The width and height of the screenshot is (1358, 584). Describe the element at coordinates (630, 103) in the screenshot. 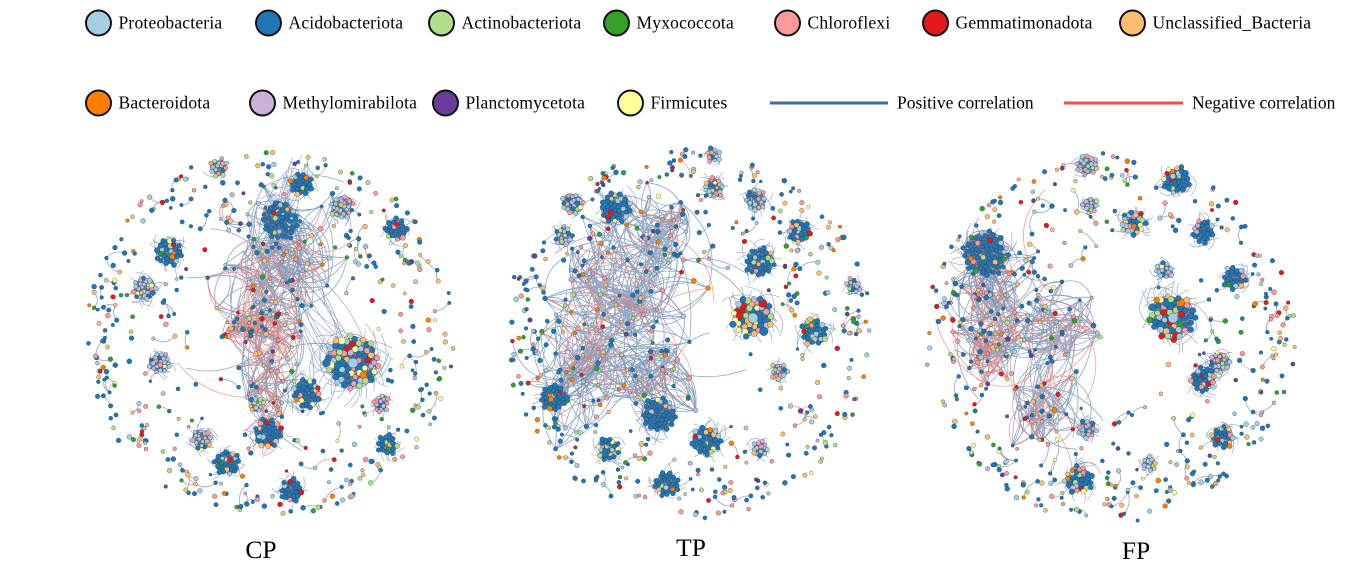

I see `fir-swatch-icon` at that location.